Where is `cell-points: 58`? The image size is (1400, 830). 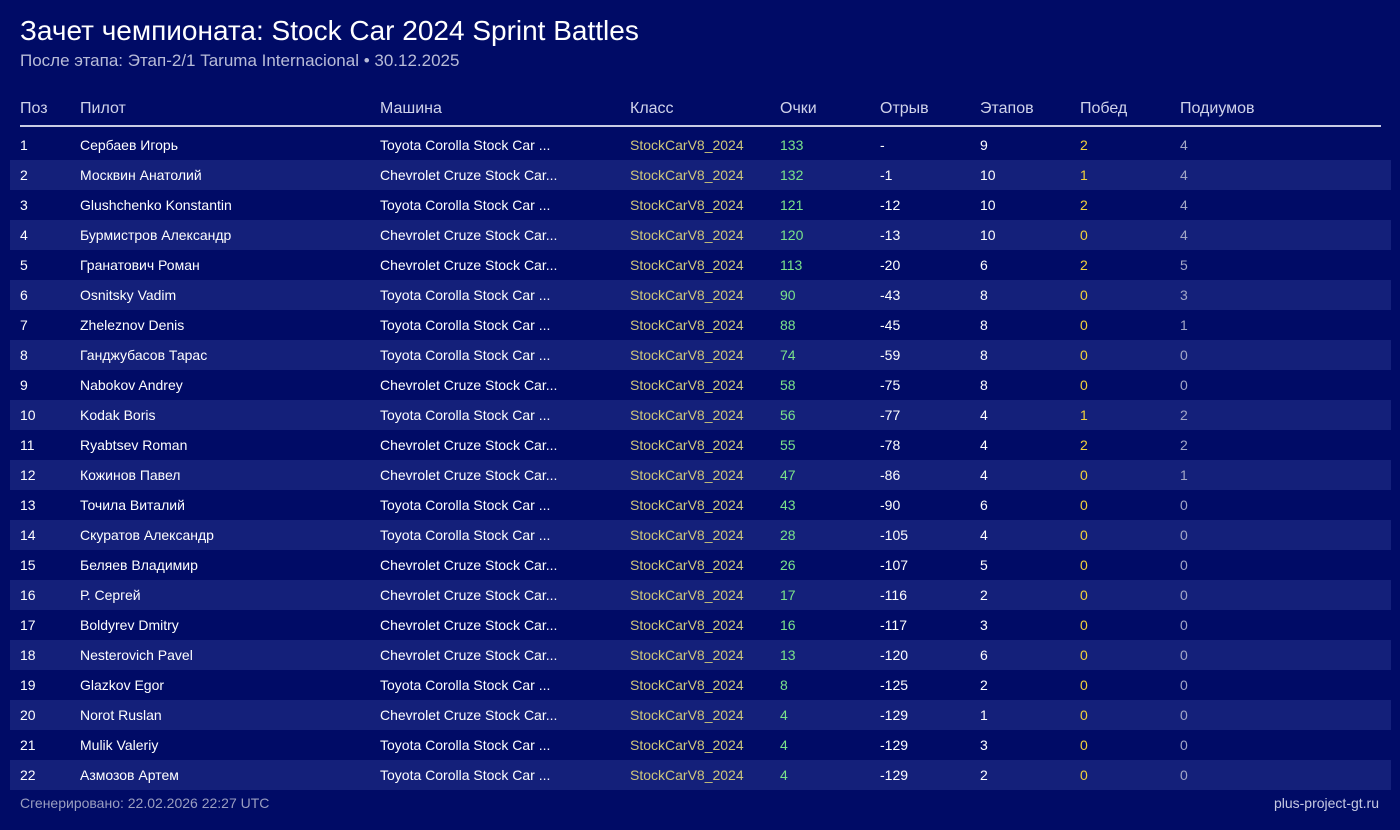 cell-points: 58 is located at coordinates (788, 385).